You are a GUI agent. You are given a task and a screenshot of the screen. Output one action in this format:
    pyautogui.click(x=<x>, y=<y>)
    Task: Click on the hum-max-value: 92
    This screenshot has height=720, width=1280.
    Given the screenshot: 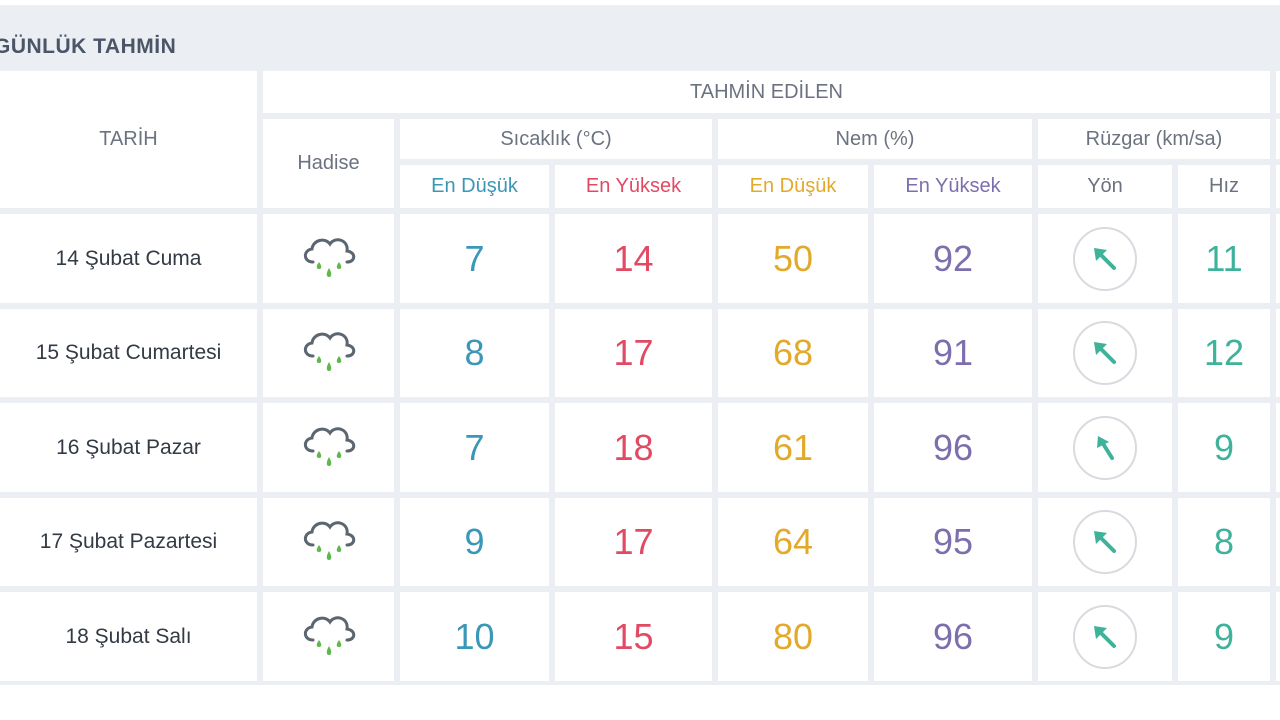 What is the action you would take?
    pyautogui.click(x=953, y=258)
    